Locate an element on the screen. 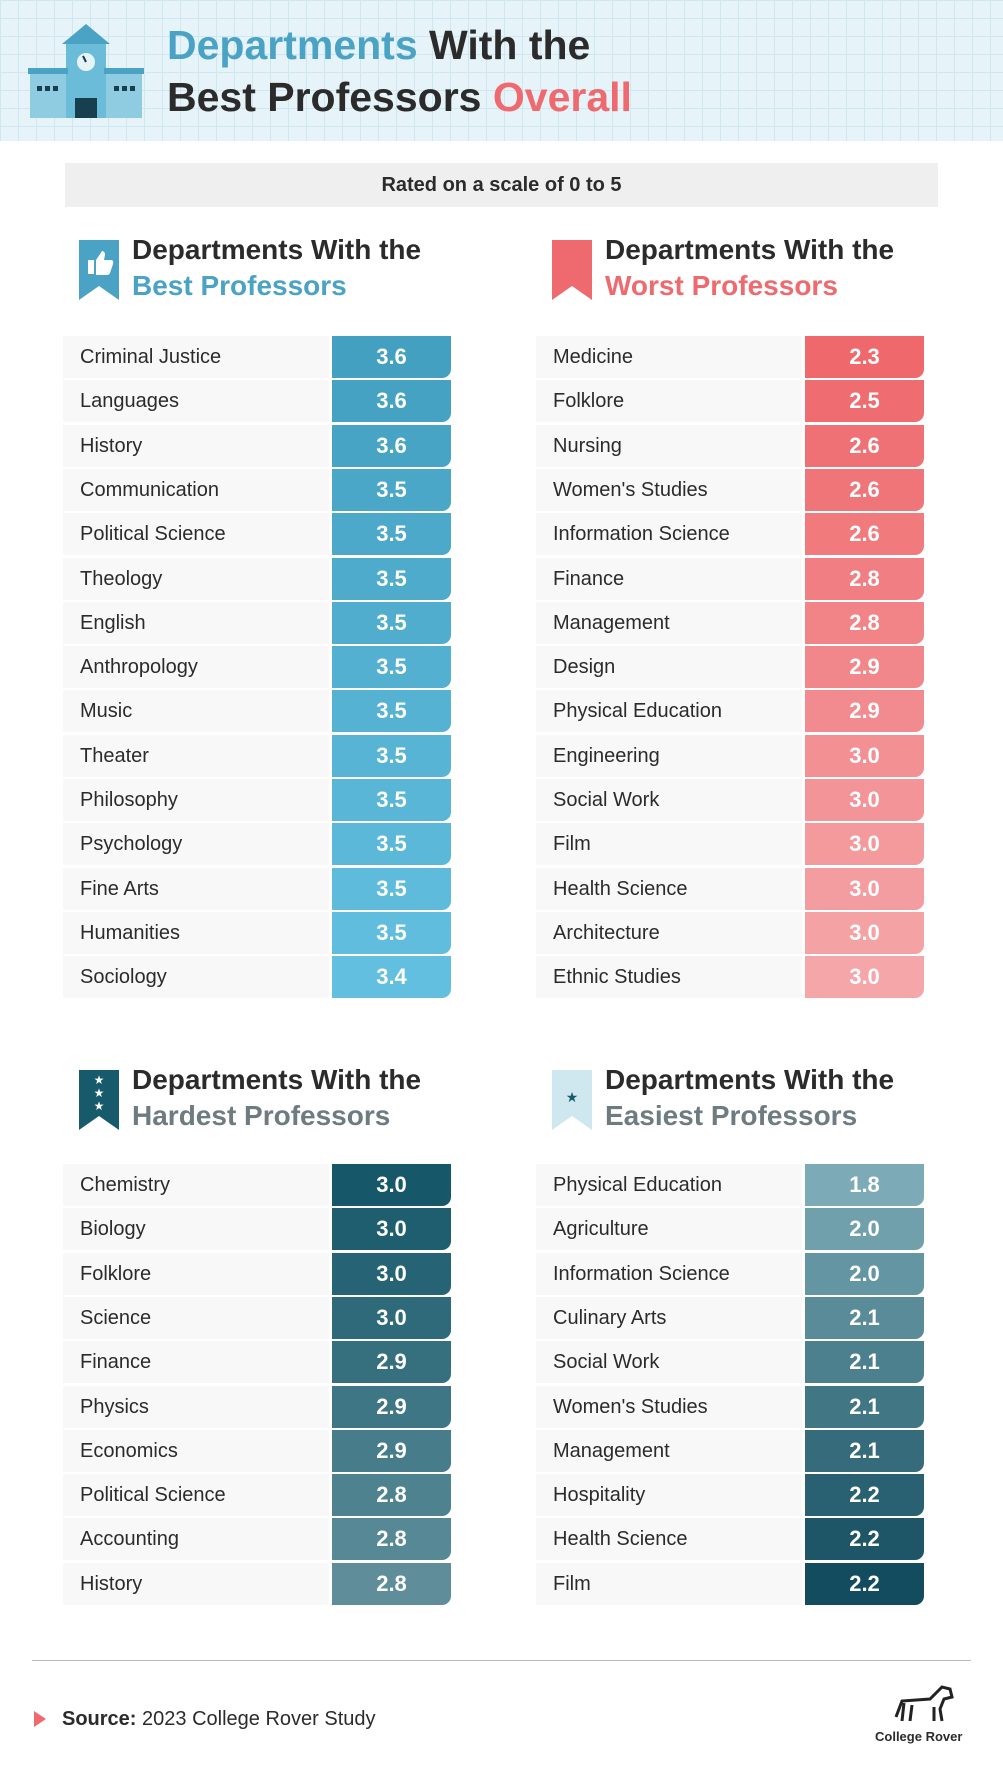 The image size is (1003, 1767). source-text: 2023 College Rover Study is located at coordinates (259, 1719).